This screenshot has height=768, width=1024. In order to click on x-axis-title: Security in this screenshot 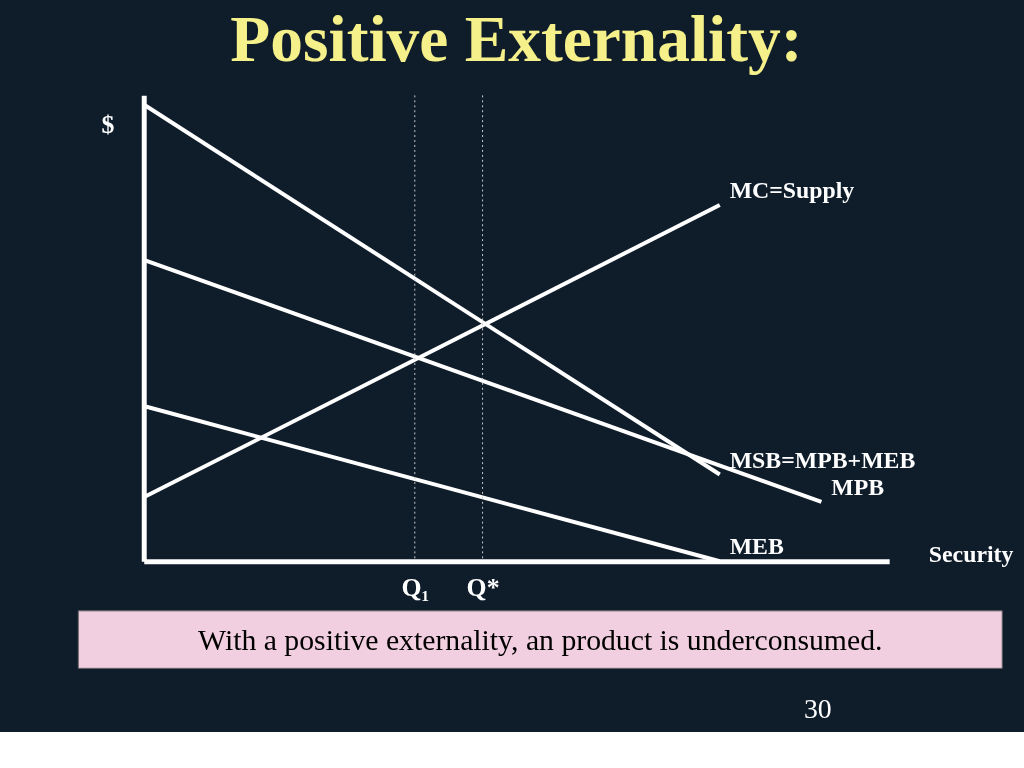, I will do `click(971, 554)`.